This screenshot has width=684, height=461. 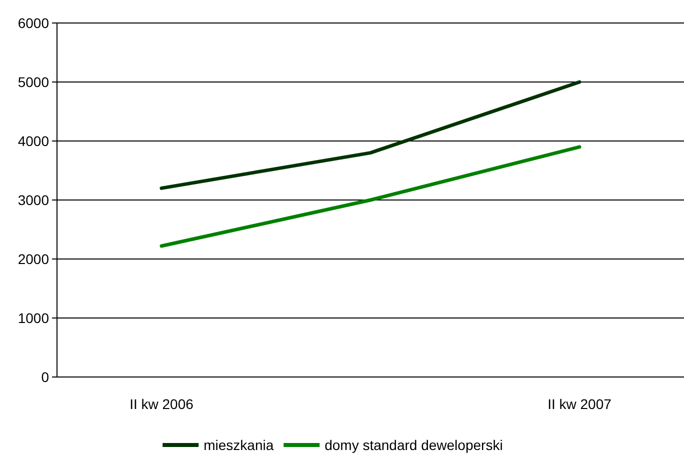 What do you see at coordinates (34, 318) in the screenshot?
I see `y-tick-label: 1000` at bounding box center [34, 318].